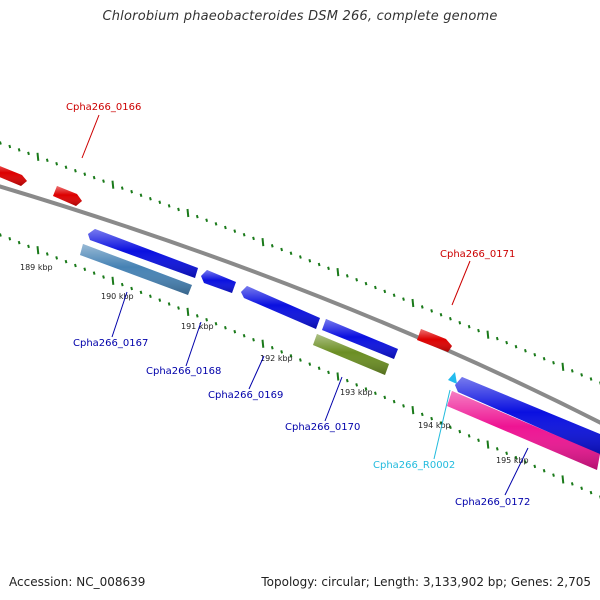 This screenshot has height=600, width=600. What do you see at coordinates (477, 254) in the screenshot?
I see `gene-label-cpha266-0171: Cpha266_0171` at bounding box center [477, 254].